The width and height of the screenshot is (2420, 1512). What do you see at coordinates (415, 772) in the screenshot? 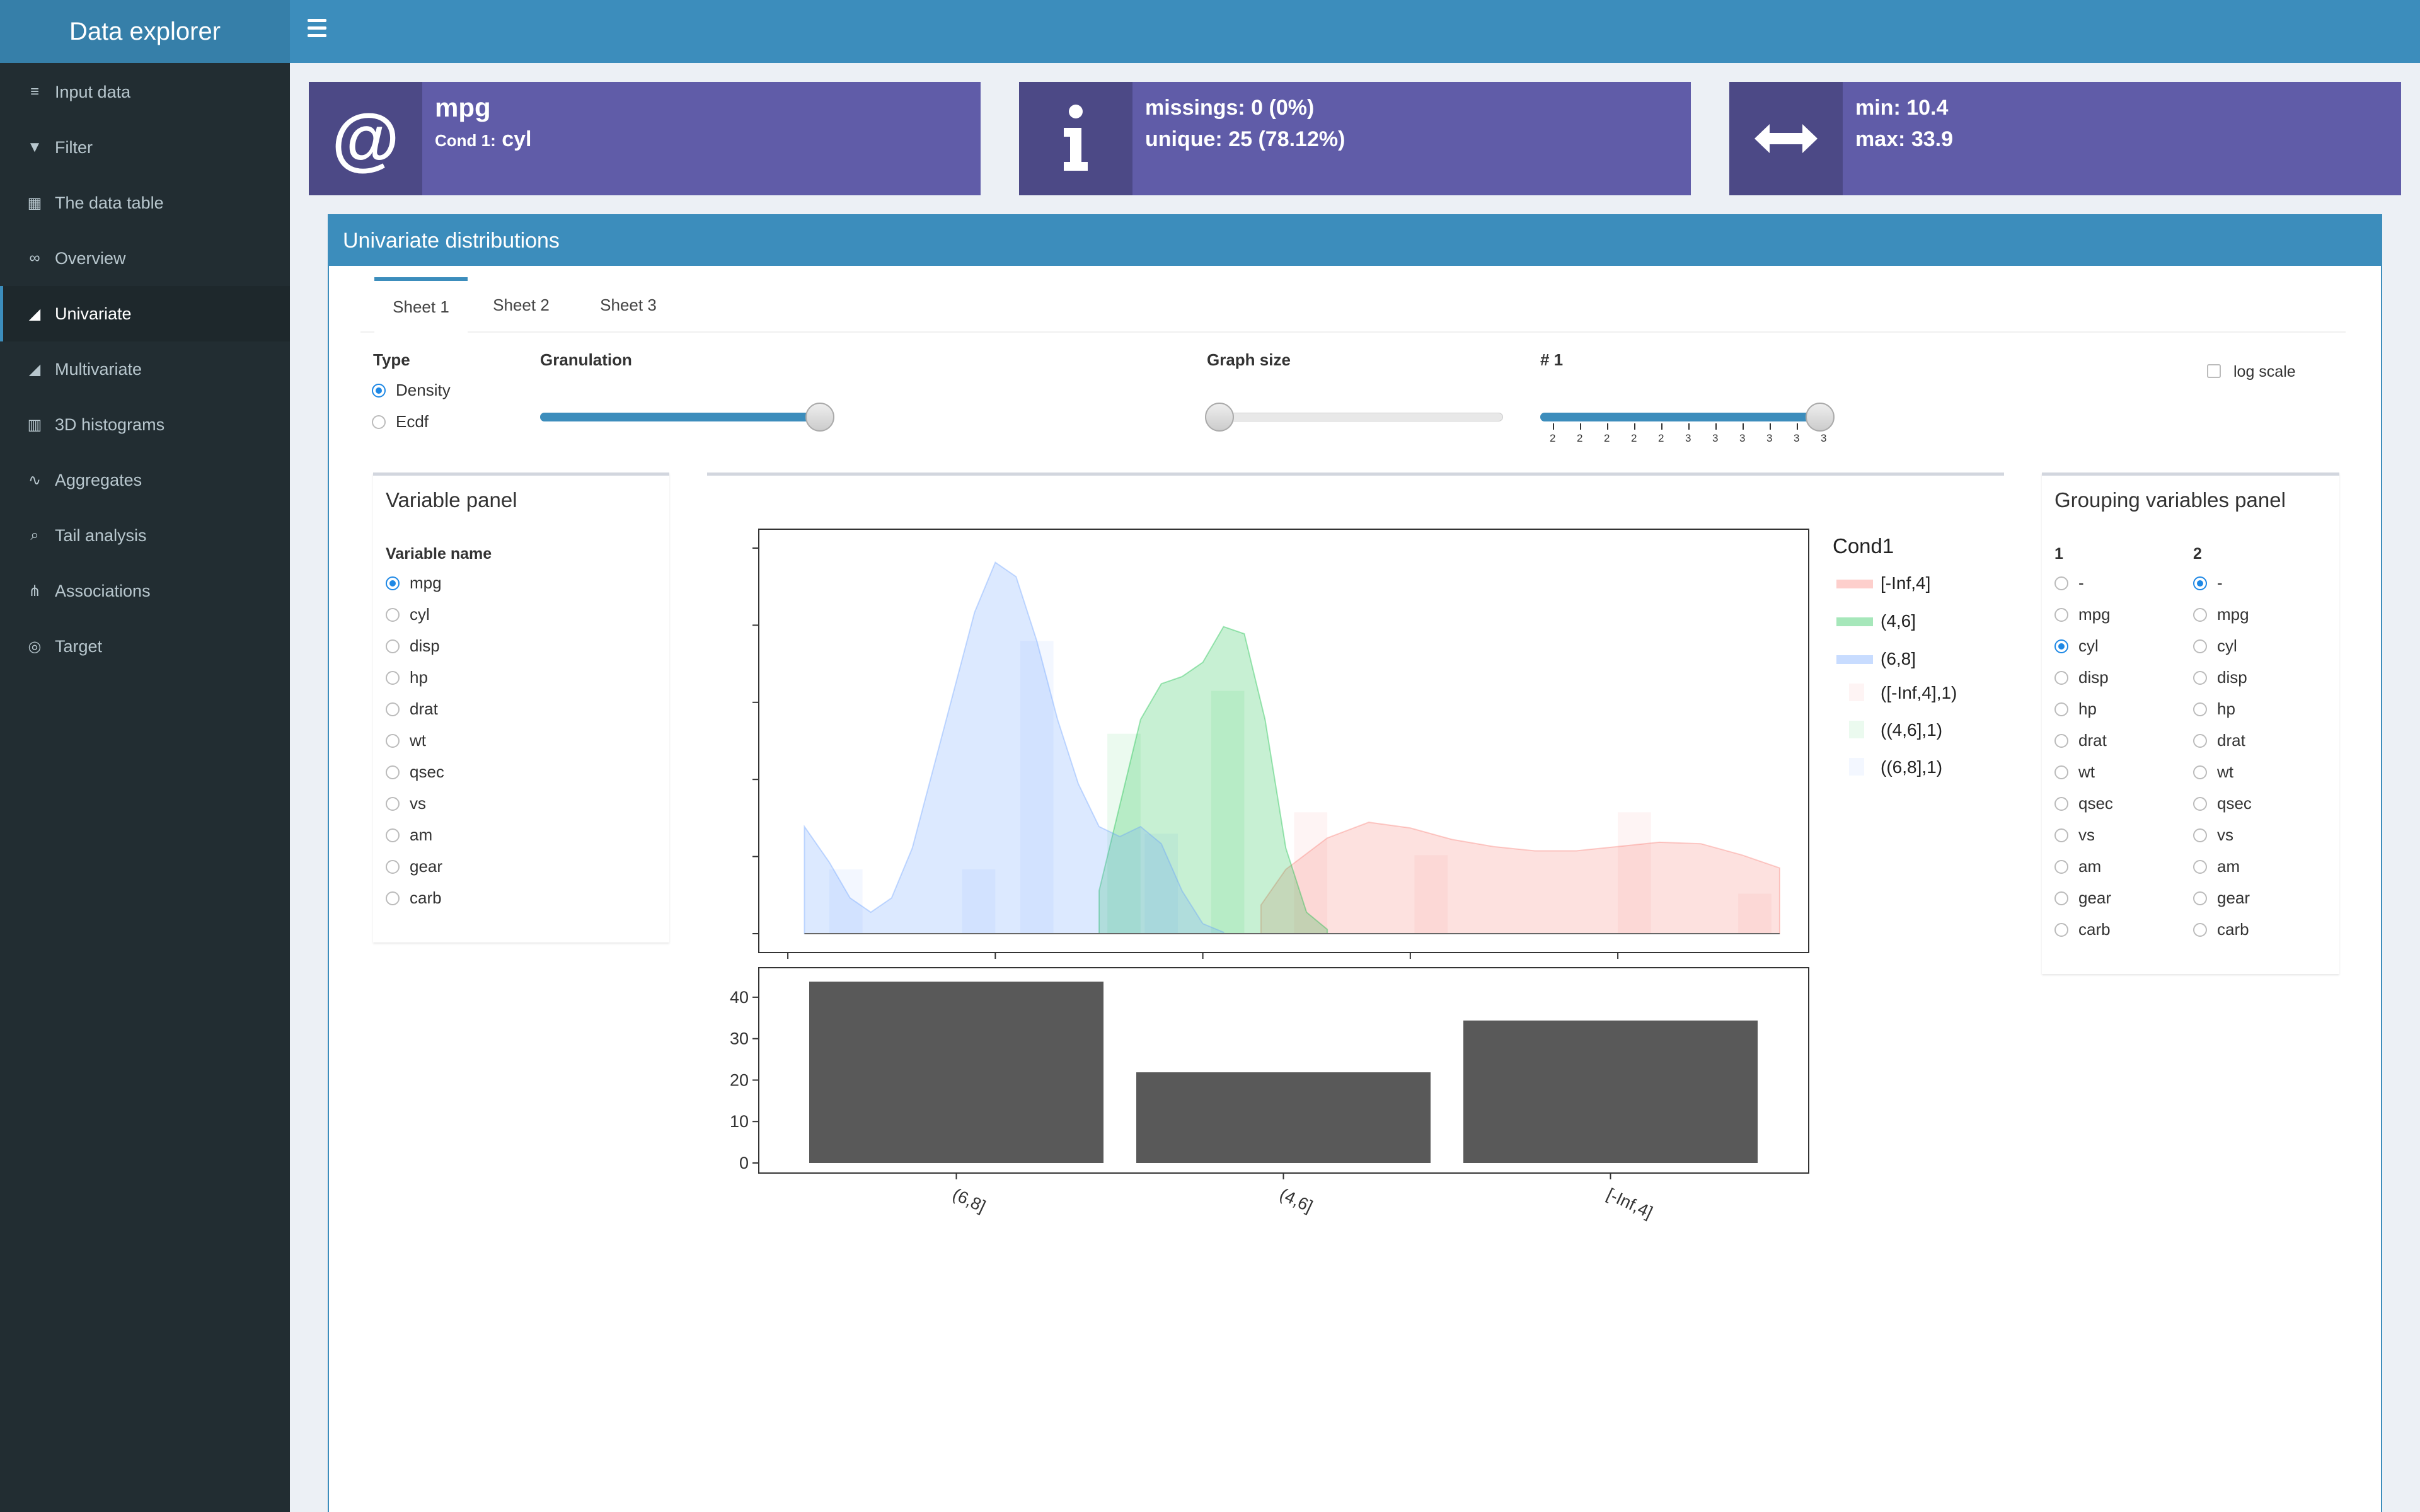
I see `variable-option-qsec: qsec` at bounding box center [415, 772].